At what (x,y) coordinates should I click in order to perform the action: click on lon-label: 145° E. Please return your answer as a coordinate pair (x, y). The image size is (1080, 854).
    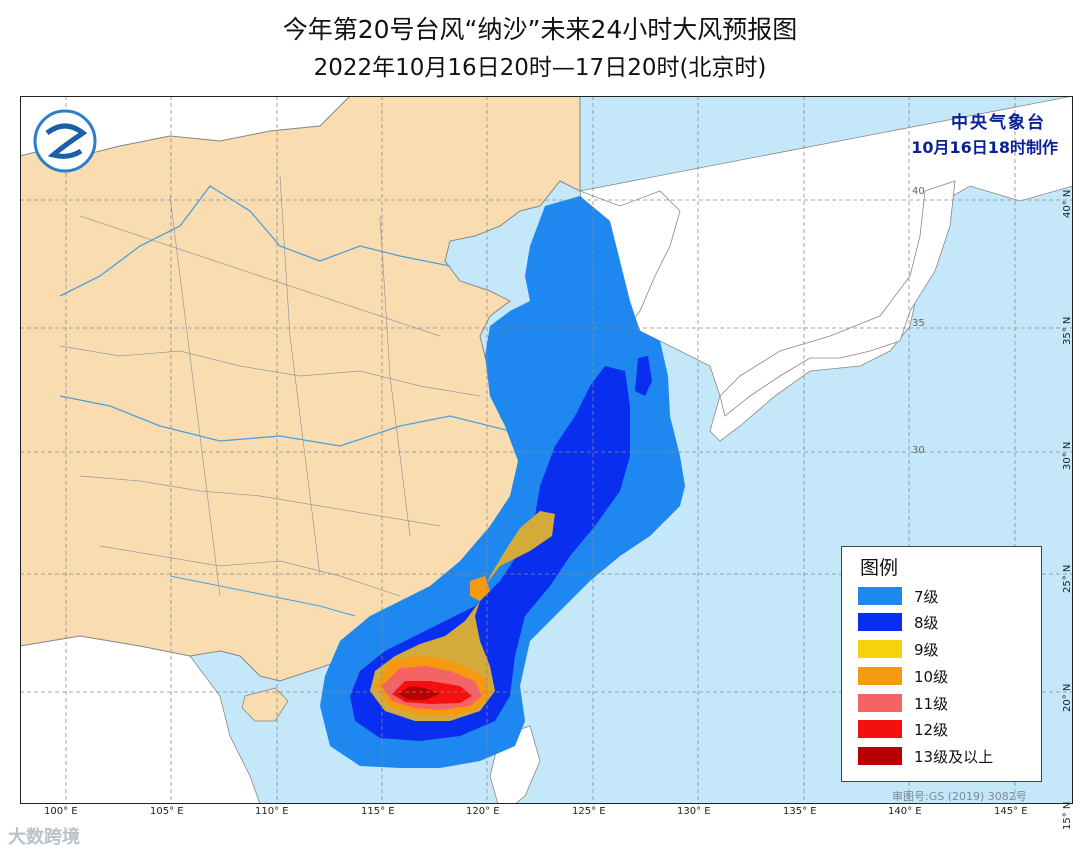
    Looking at the image, I should click on (1011, 811).